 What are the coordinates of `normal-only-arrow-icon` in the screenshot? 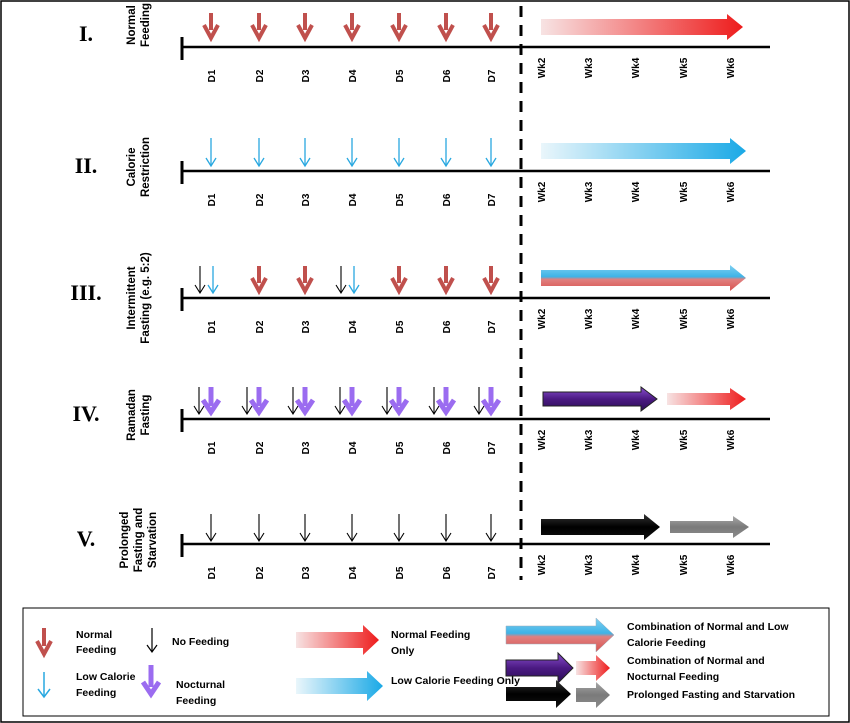 It's located at (337, 640).